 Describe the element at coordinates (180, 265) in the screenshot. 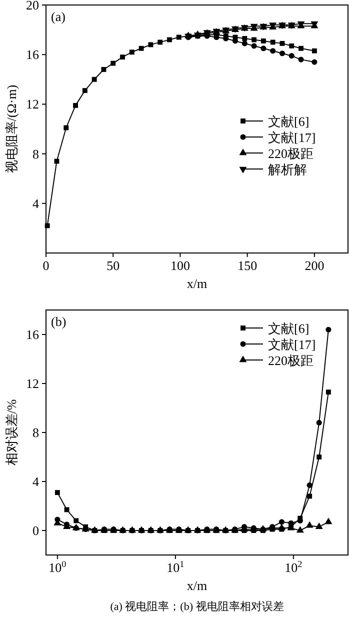

I see `x-tick-label: 100` at that location.